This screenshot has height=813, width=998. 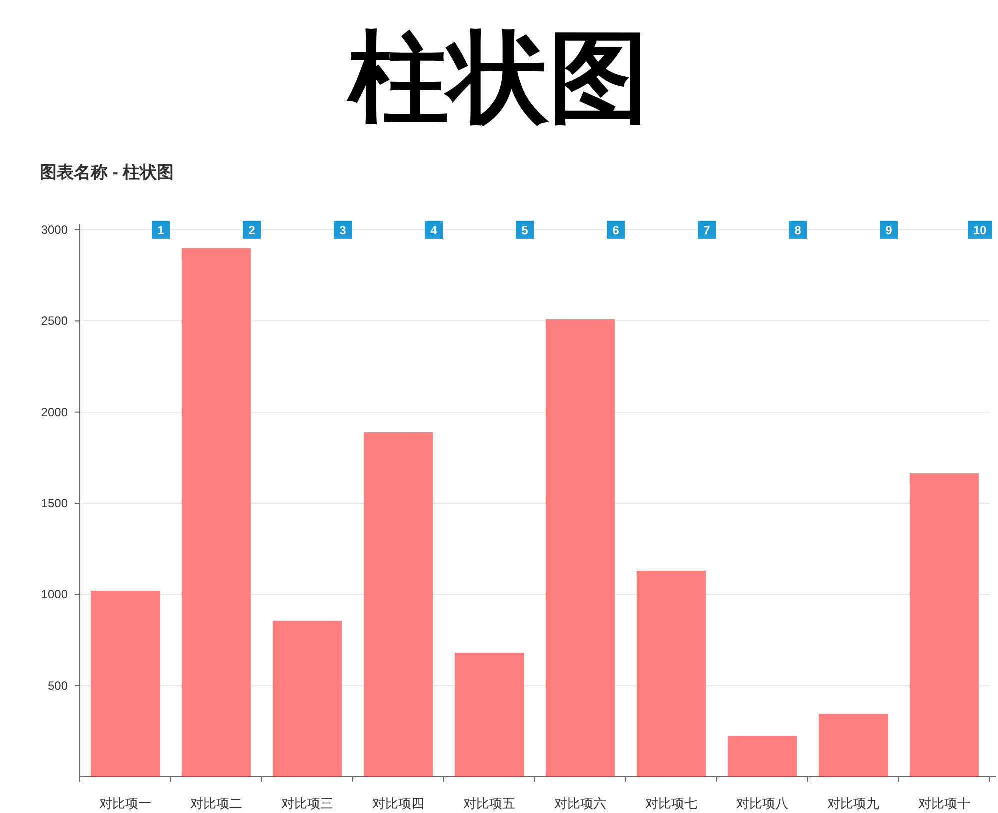 What do you see at coordinates (216, 803) in the screenshot?
I see `x-tick-label: 对比项二` at bounding box center [216, 803].